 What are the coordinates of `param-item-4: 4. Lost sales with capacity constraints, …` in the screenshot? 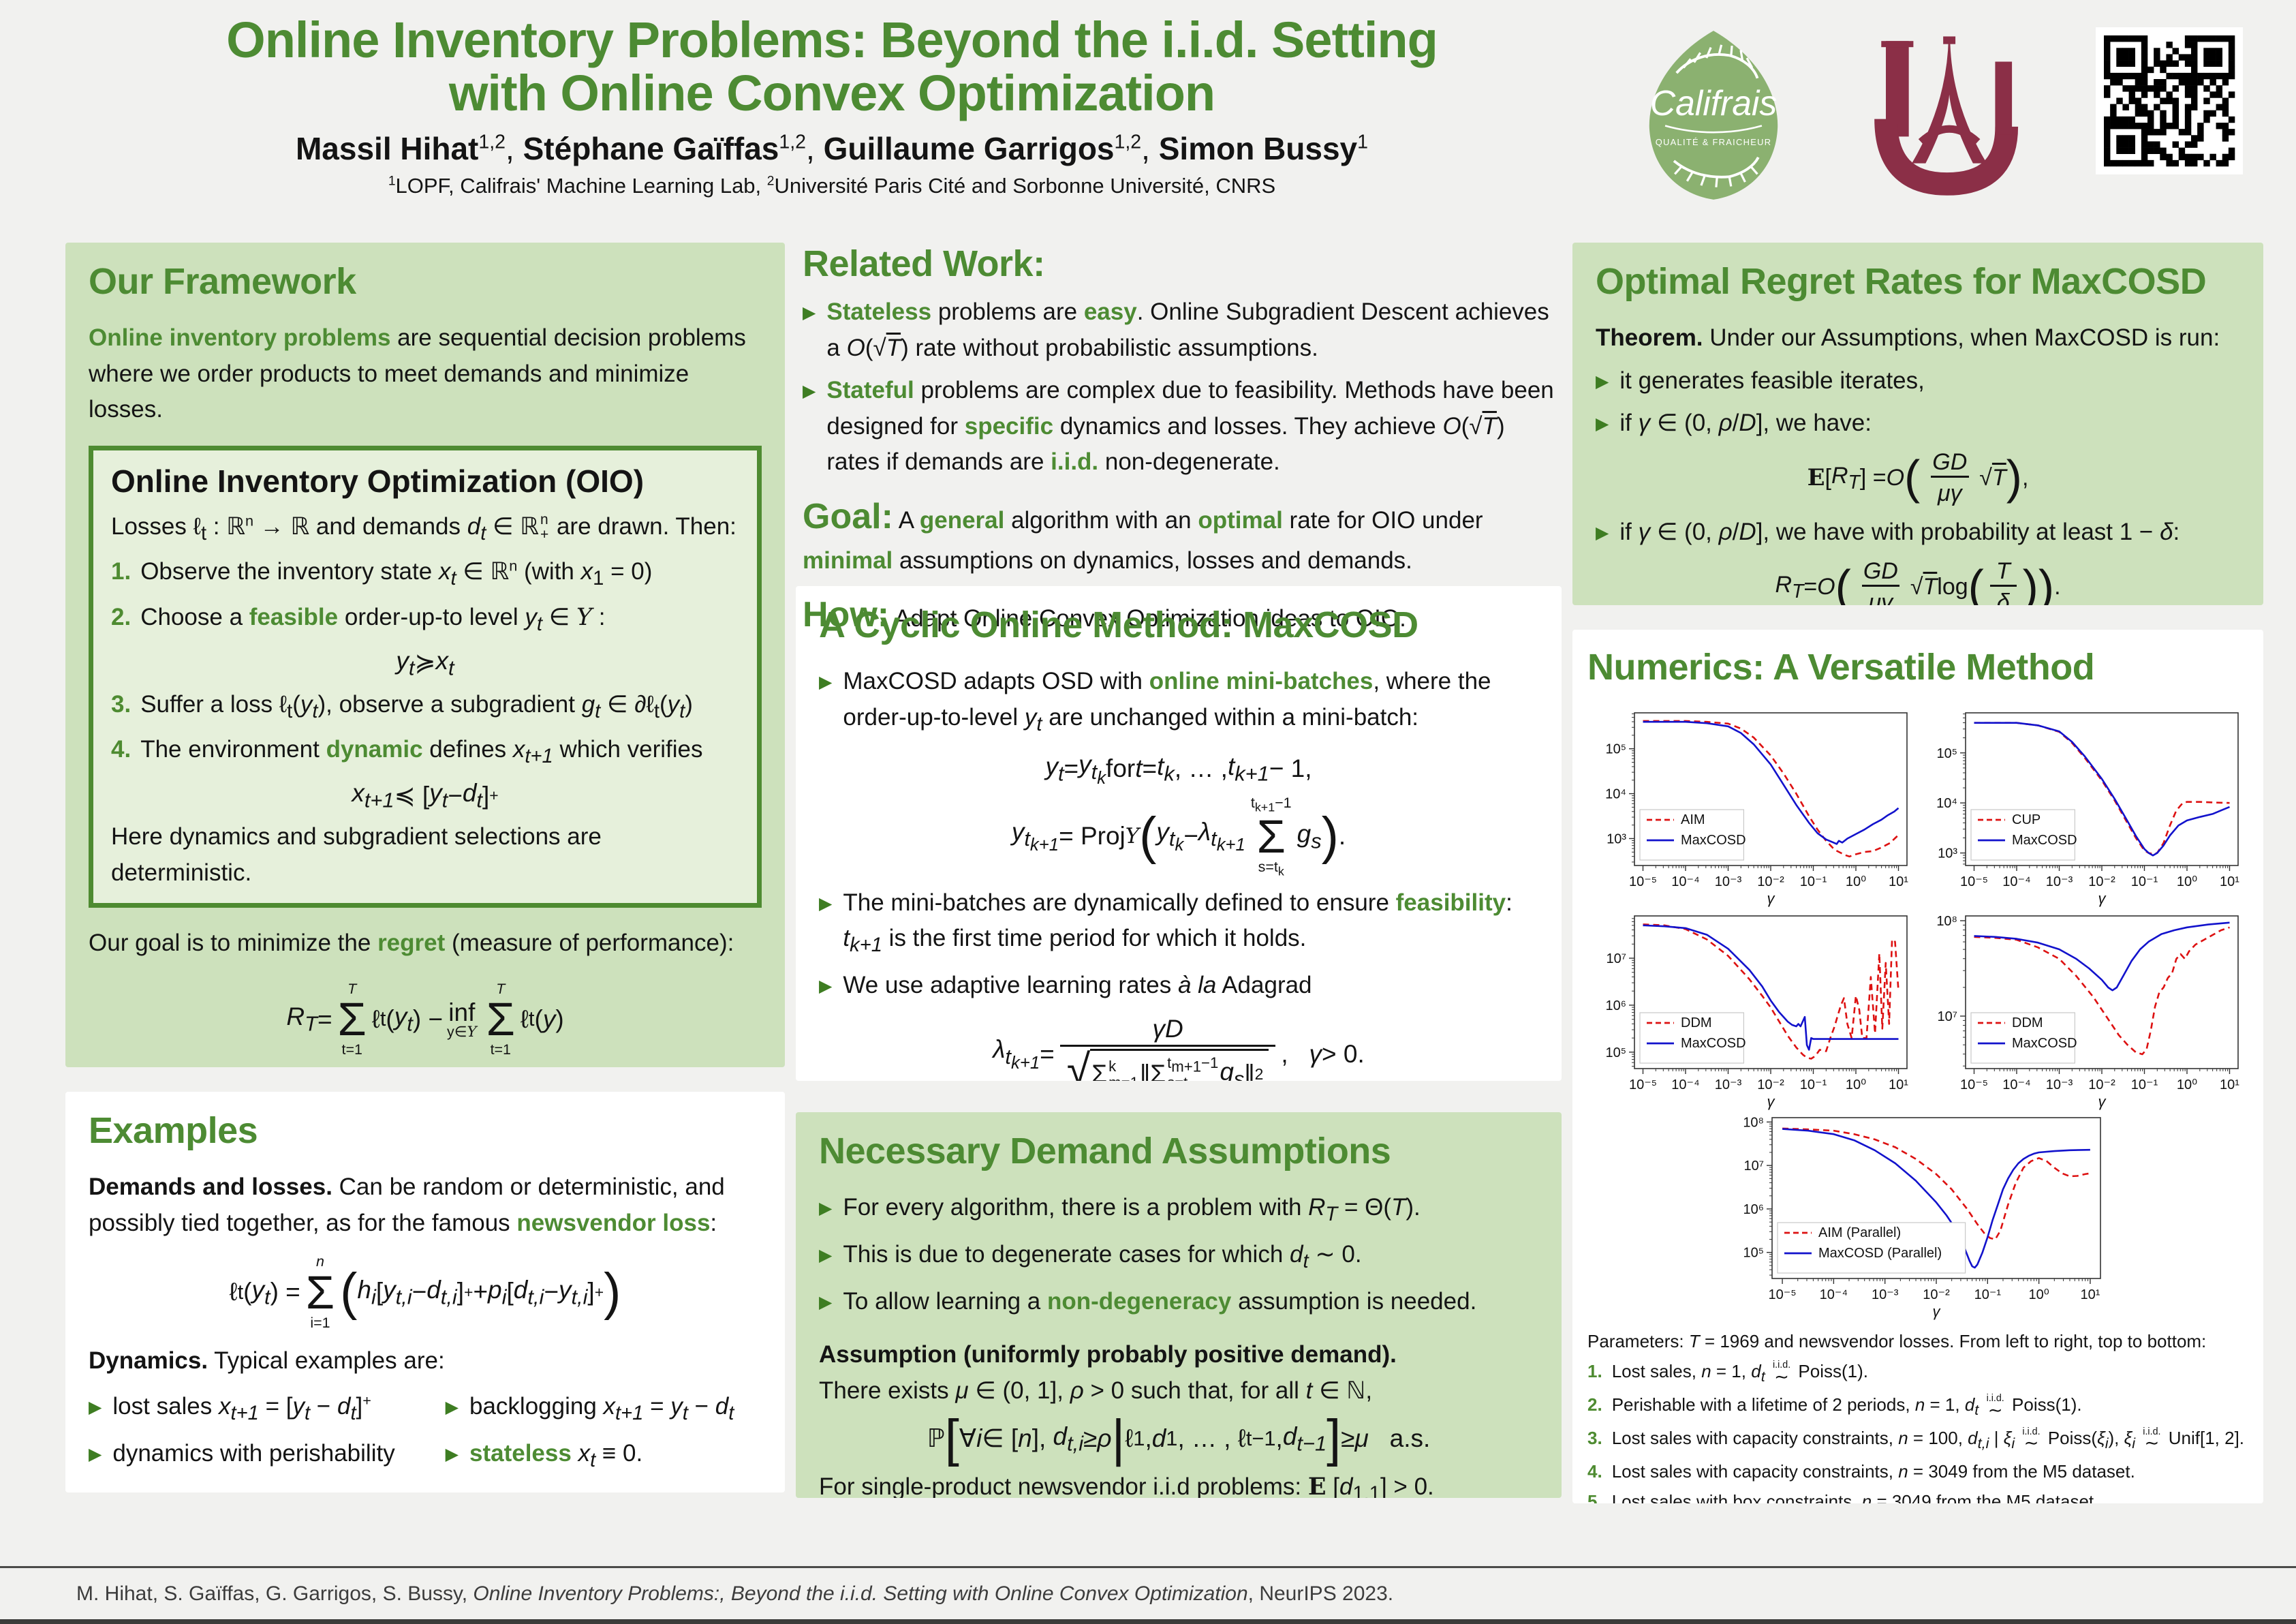 It's located at (1861, 1471).